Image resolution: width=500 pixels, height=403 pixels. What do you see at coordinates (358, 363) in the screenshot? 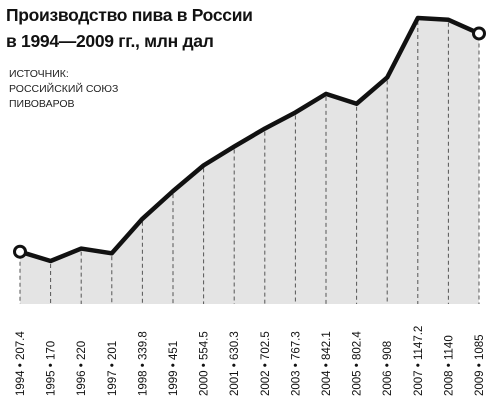
I see `tick-label-2005: 2005 • 802.4` at bounding box center [358, 363].